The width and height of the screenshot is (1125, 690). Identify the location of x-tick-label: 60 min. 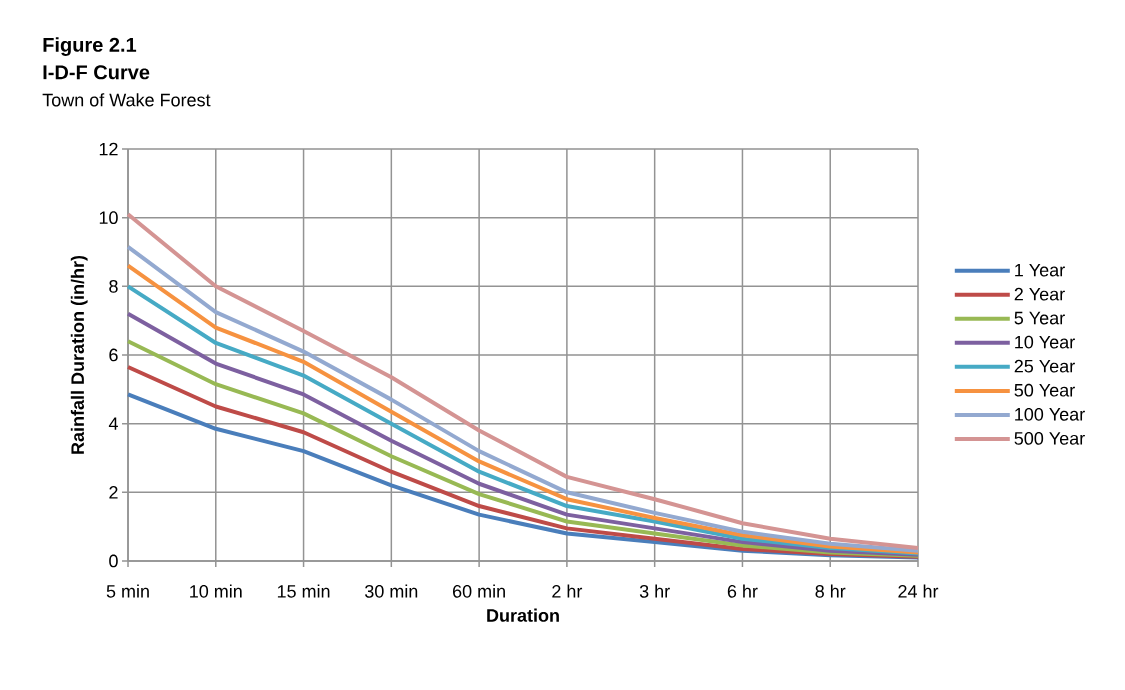
(479, 591).